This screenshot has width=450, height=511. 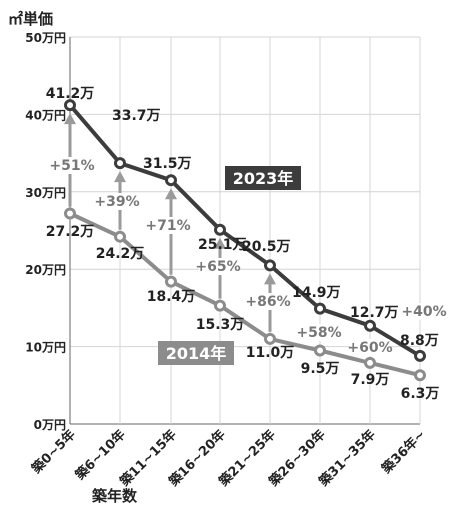 I want to click on value-label-2014: 27.2万, so click(x=70, y=232).